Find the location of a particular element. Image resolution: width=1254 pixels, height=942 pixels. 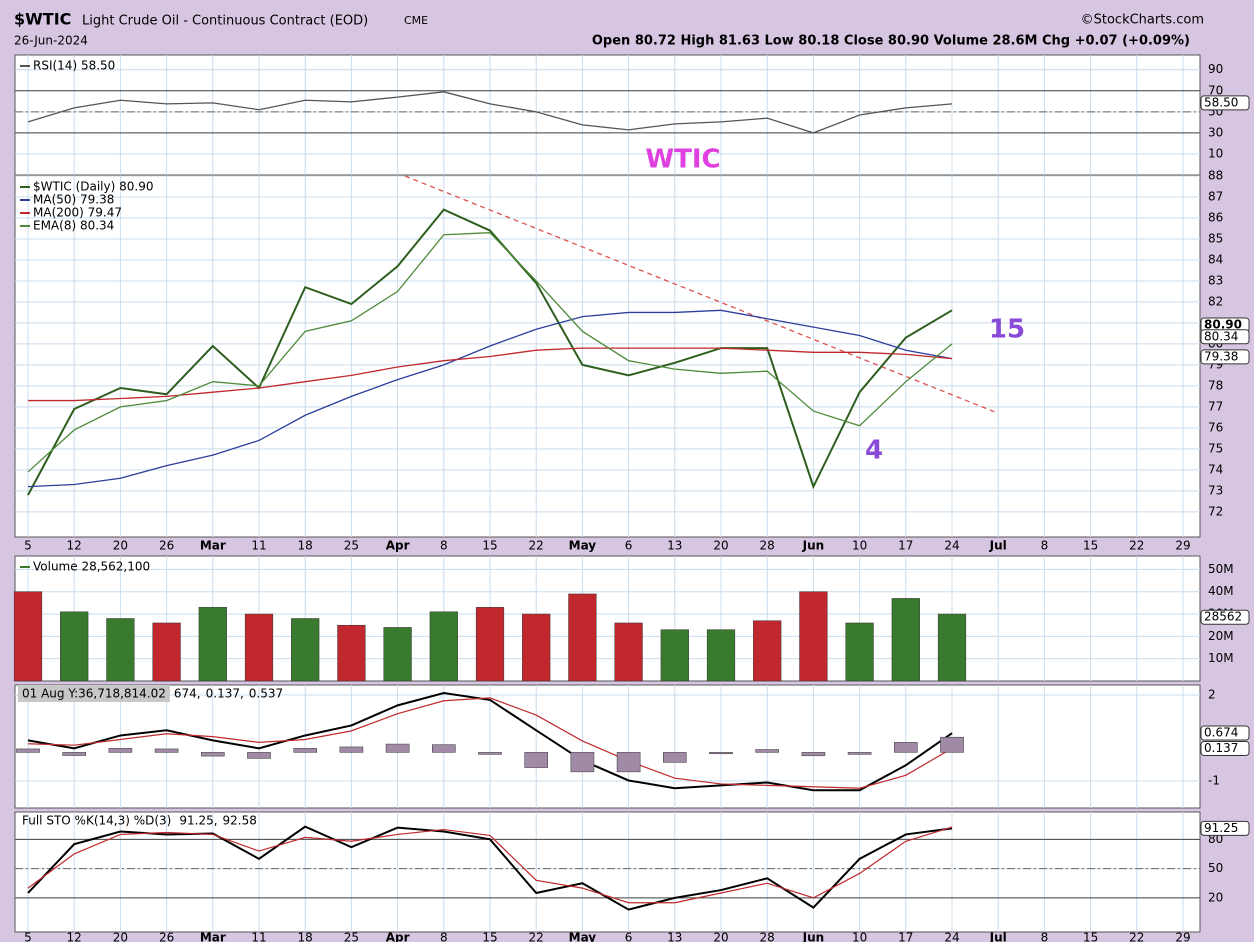

x-tick-label: 22 is located at coordinates (1136, 936).